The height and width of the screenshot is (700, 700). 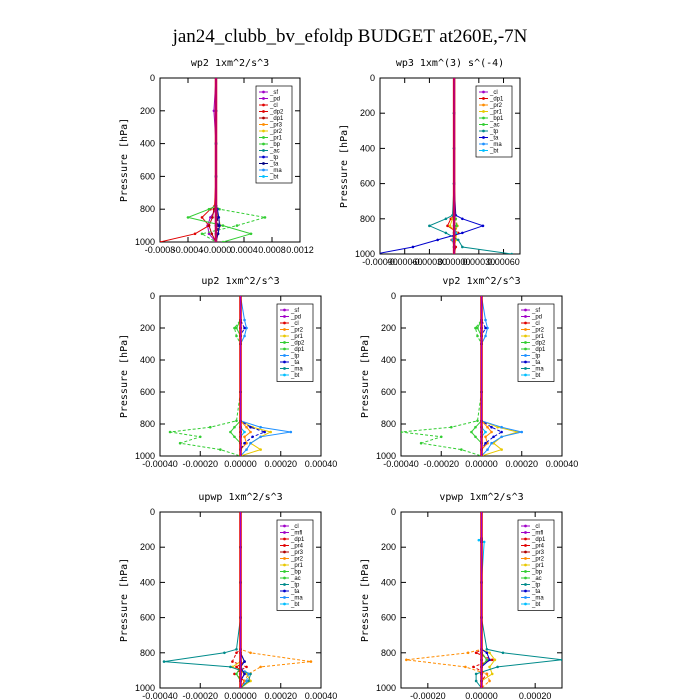 I want to click on x-tick-label: 0.00030, so click(x=479, y=262).